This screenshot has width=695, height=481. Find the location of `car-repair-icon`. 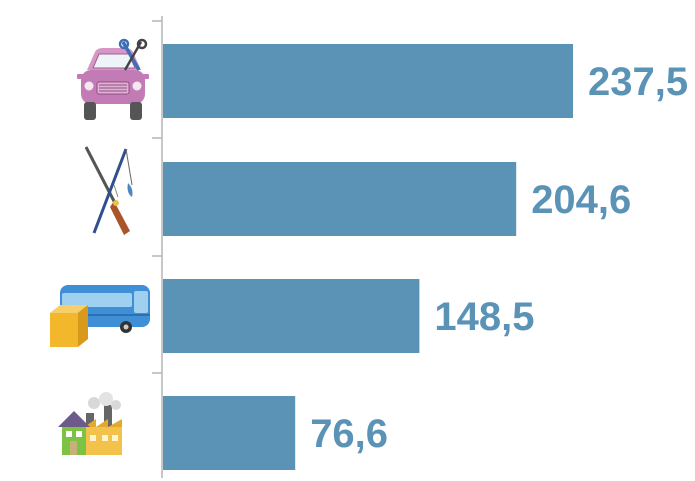

car-repair-icon is located at coordinates (113, 80).